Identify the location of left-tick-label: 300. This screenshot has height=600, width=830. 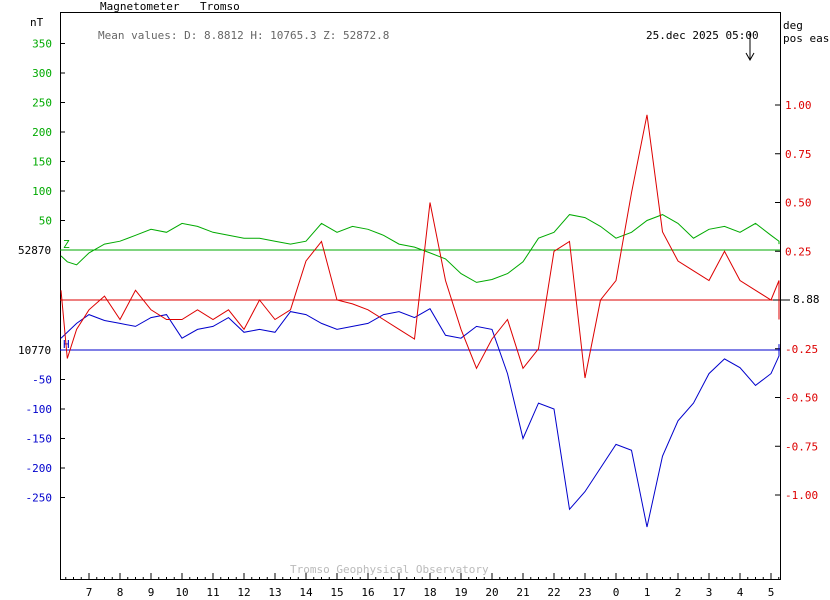
(42, 73).